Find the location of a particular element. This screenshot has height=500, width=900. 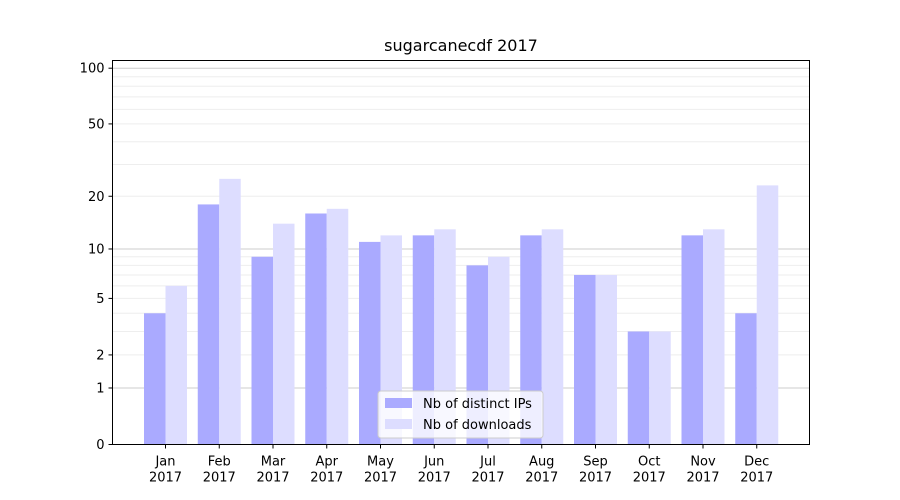

y-tick-label: 0 is located at coordinates (100, 445).